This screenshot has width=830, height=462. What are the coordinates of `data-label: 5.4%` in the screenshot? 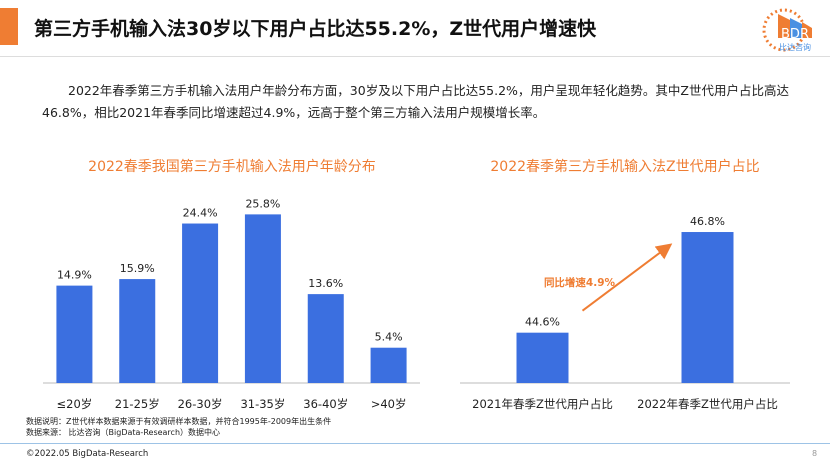 It's located at (389, 337).